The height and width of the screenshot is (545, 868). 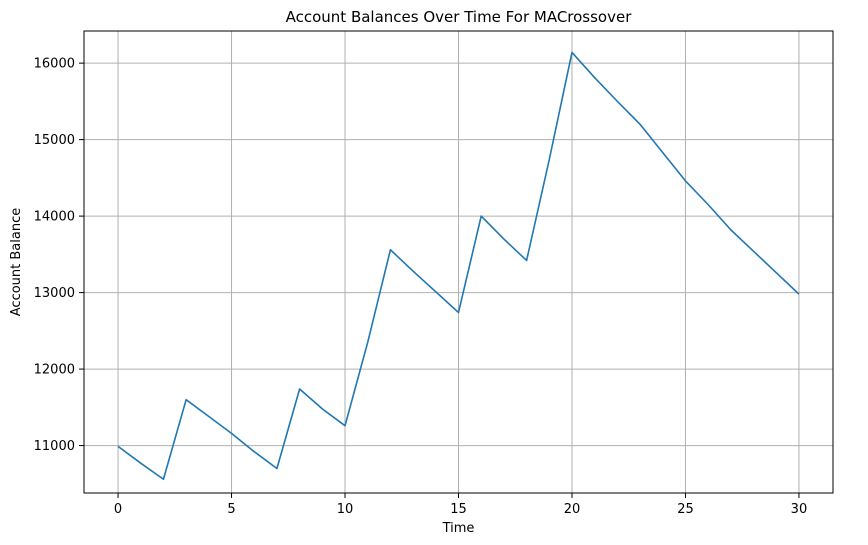 What do you see at coordinates (231, 509) in the screenshot?
I see `x-tick-label: 5` at bounding box center [231, 509].